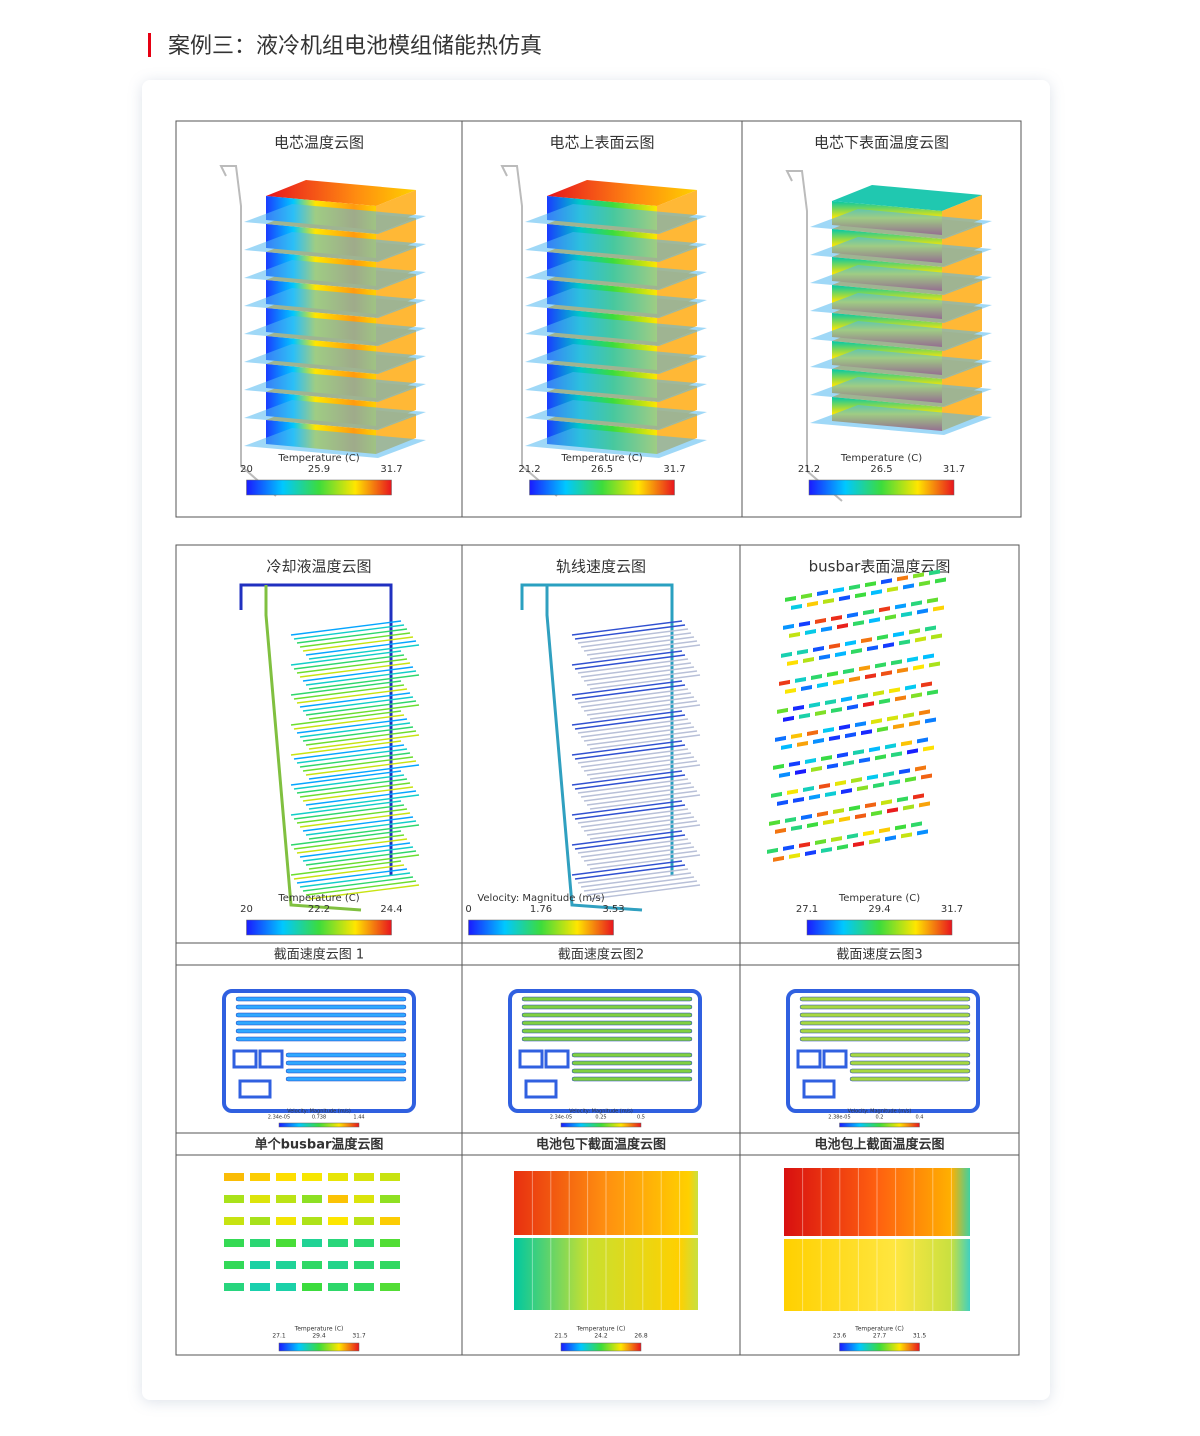  What do you see at coordinates (255, 1089) in the screenshot?
I see `manifold` at bounding box center [255, 1089].